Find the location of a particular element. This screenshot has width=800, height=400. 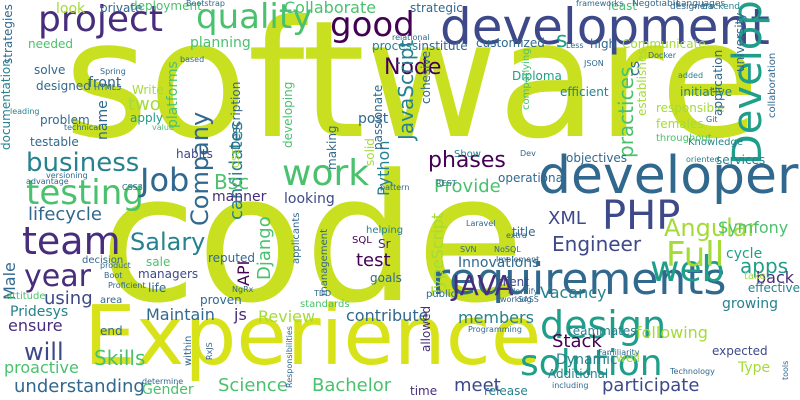

word-knowledge: Knowledge is located at coordinates (715, 142).